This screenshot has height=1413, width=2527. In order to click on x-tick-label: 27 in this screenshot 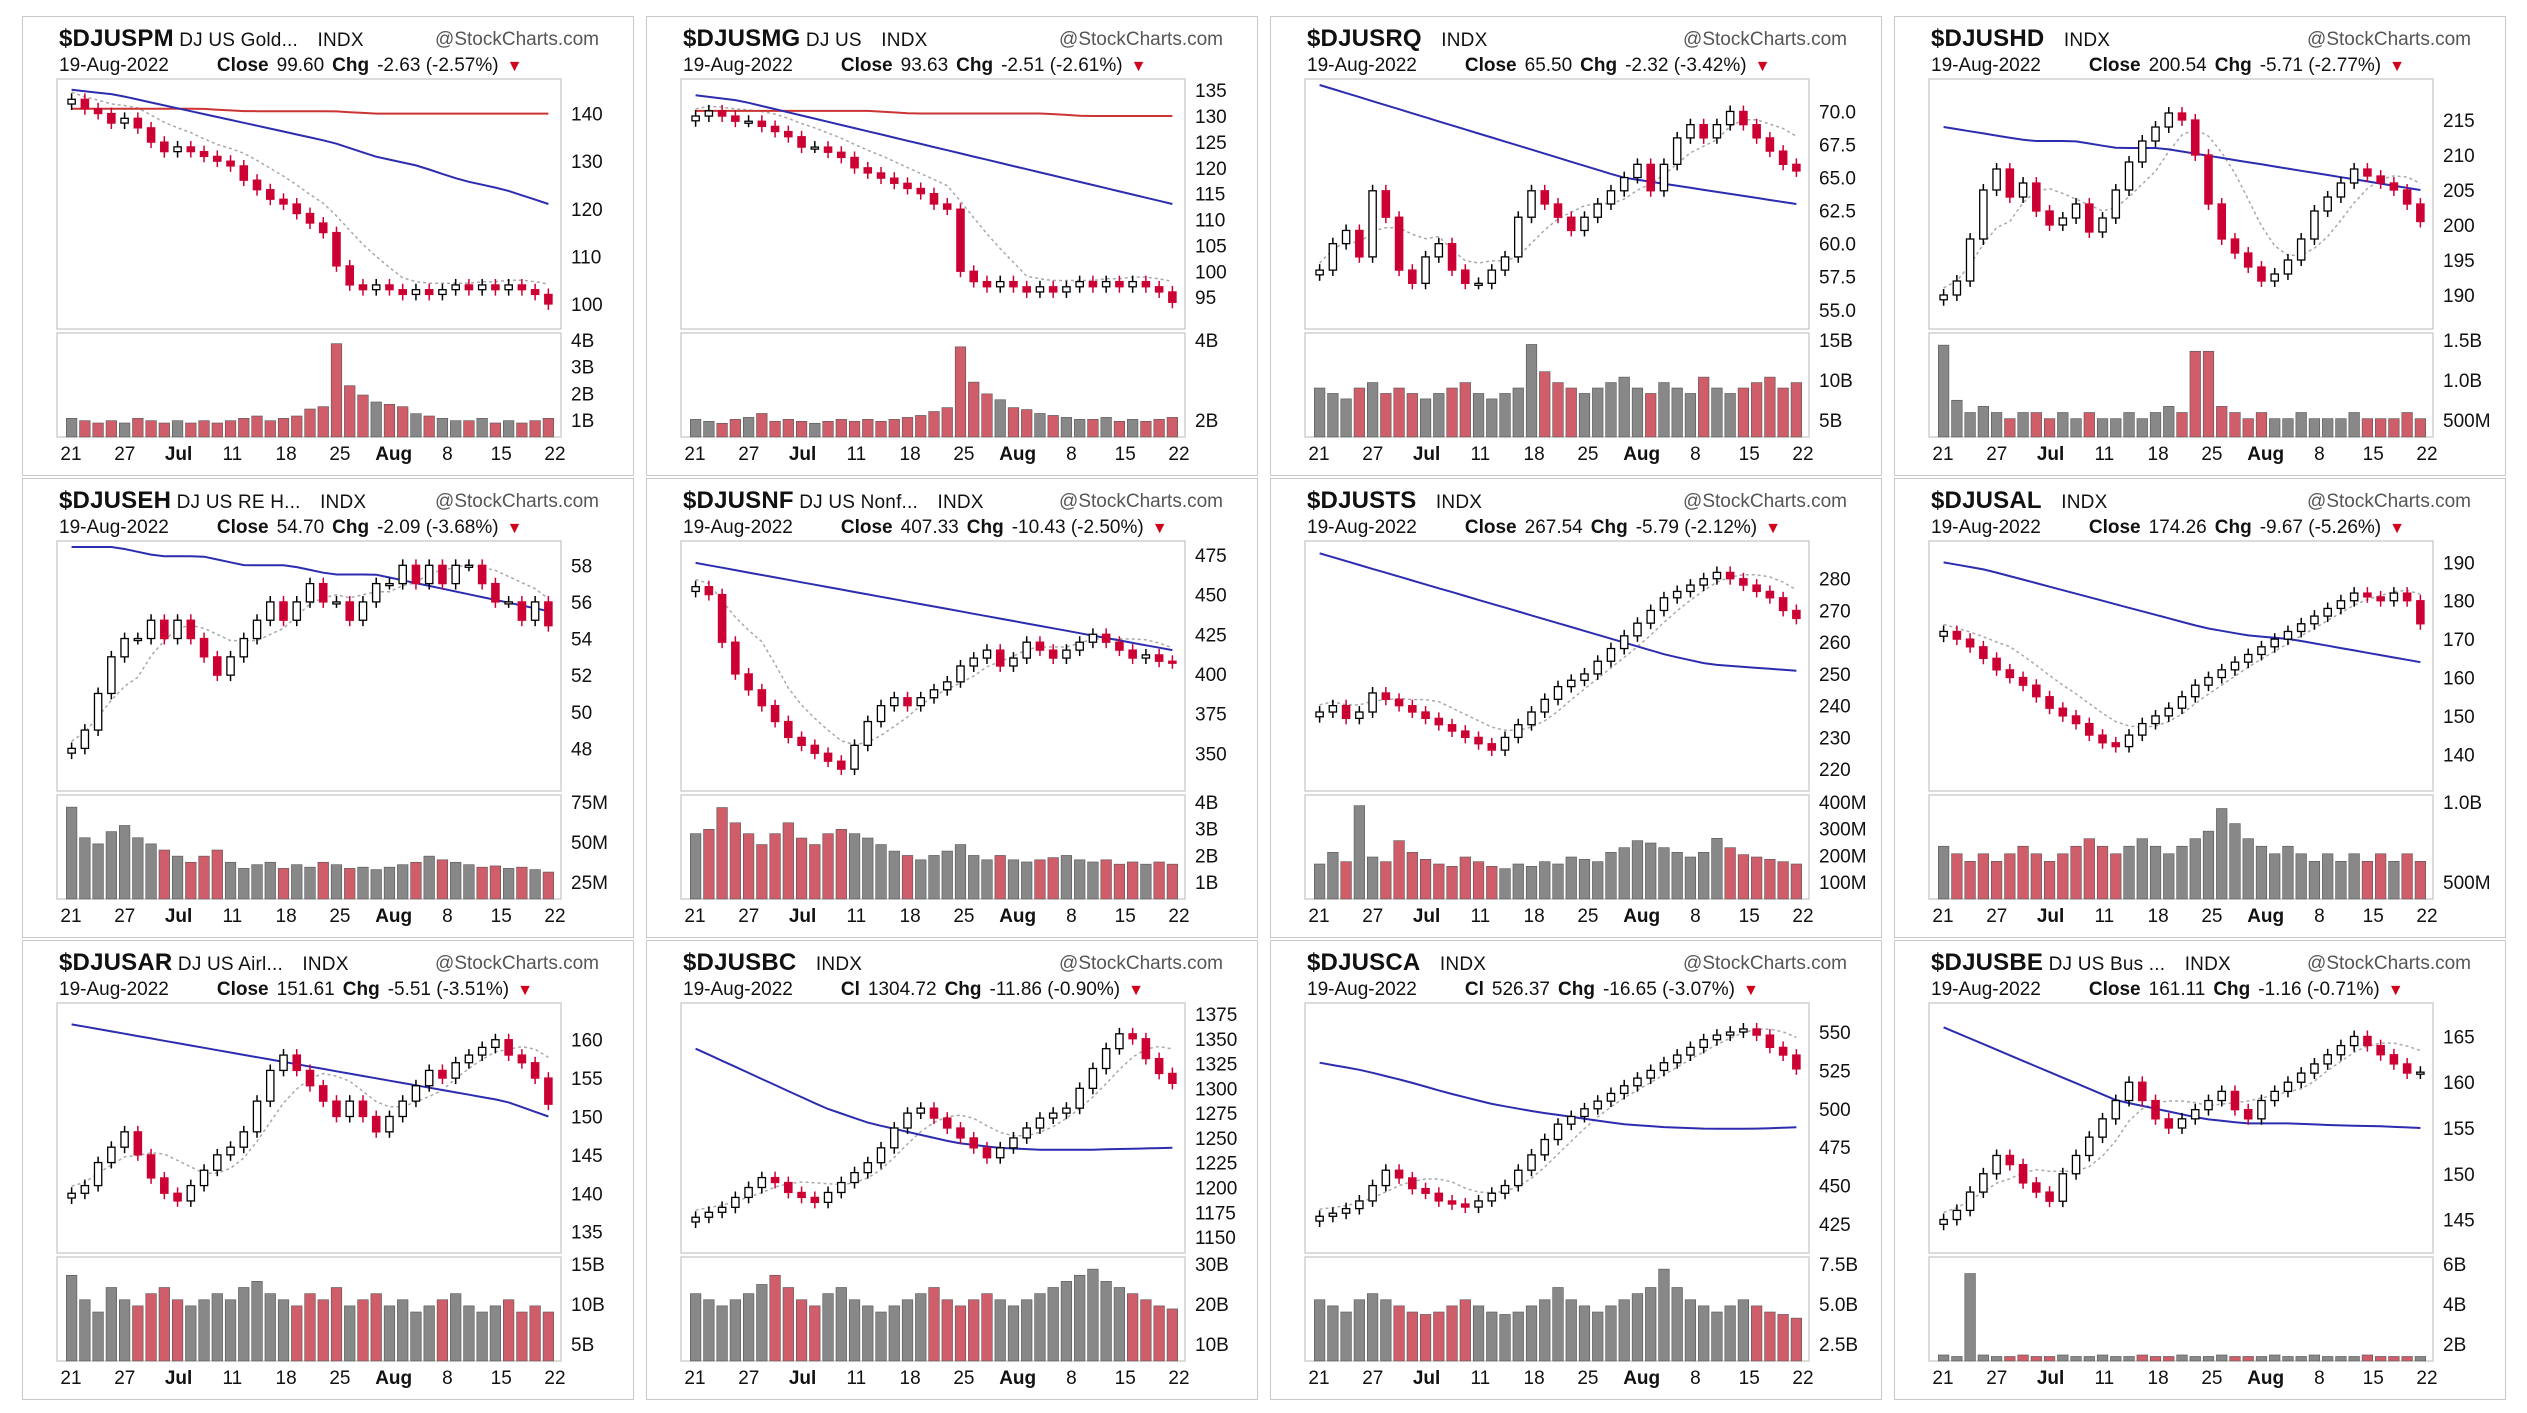, I will do `click(124, 916)`.